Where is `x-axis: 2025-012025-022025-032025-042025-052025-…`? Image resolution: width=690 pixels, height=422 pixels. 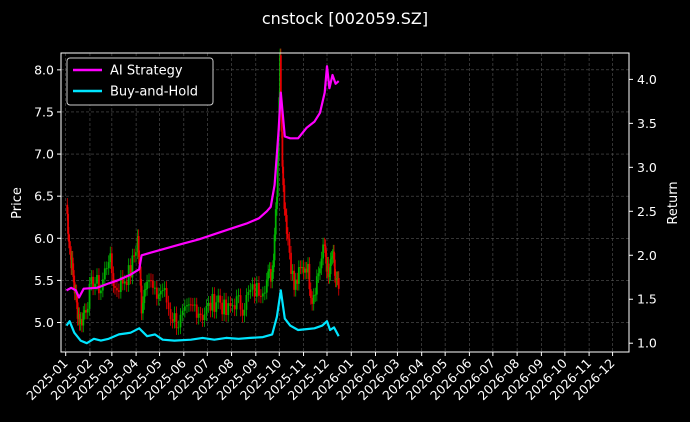
x-axis: 2025-012025-022025-032025-042025-052025-… is located at coordinates (320, 377).